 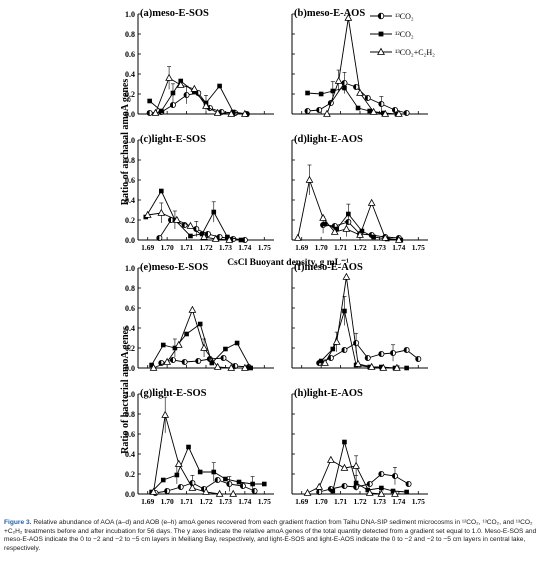 What do you see at coordinates (147, 247) in the screenshot?
I see `x-tick-label: 1.69` at bounding box center [147, 247].